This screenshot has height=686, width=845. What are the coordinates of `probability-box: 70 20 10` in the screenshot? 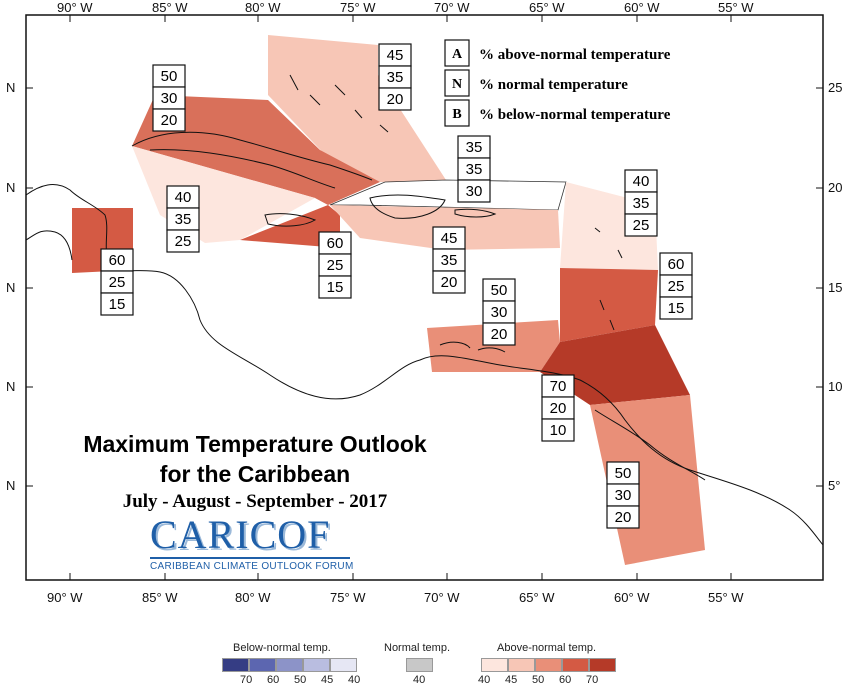 It's located at (558, 408).